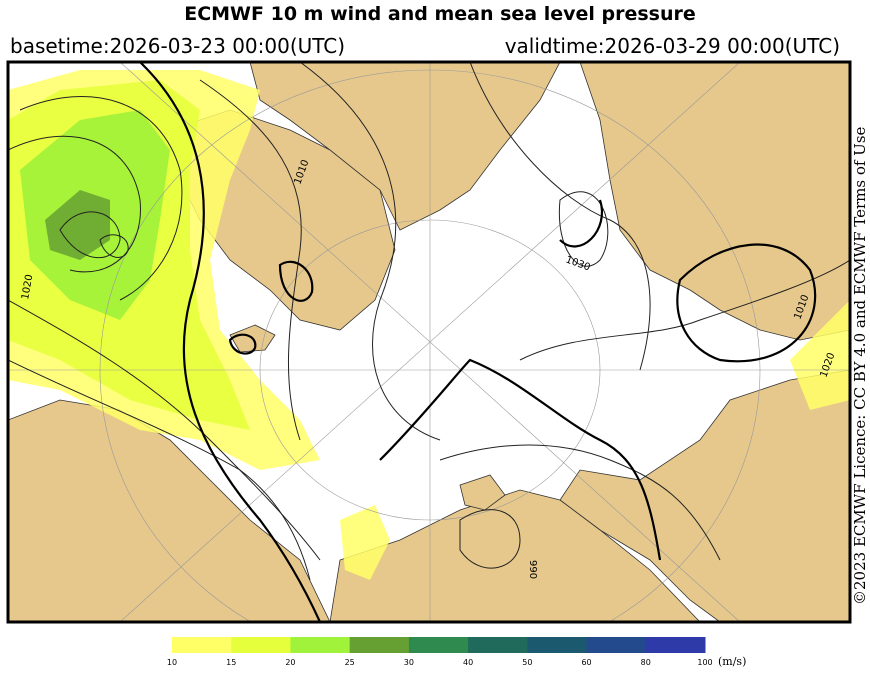 This screenshot has width=870, height=680. Describe the element at coordinates (714, 201) in the screenshot. I see `alaska-siberia-east` at that location.